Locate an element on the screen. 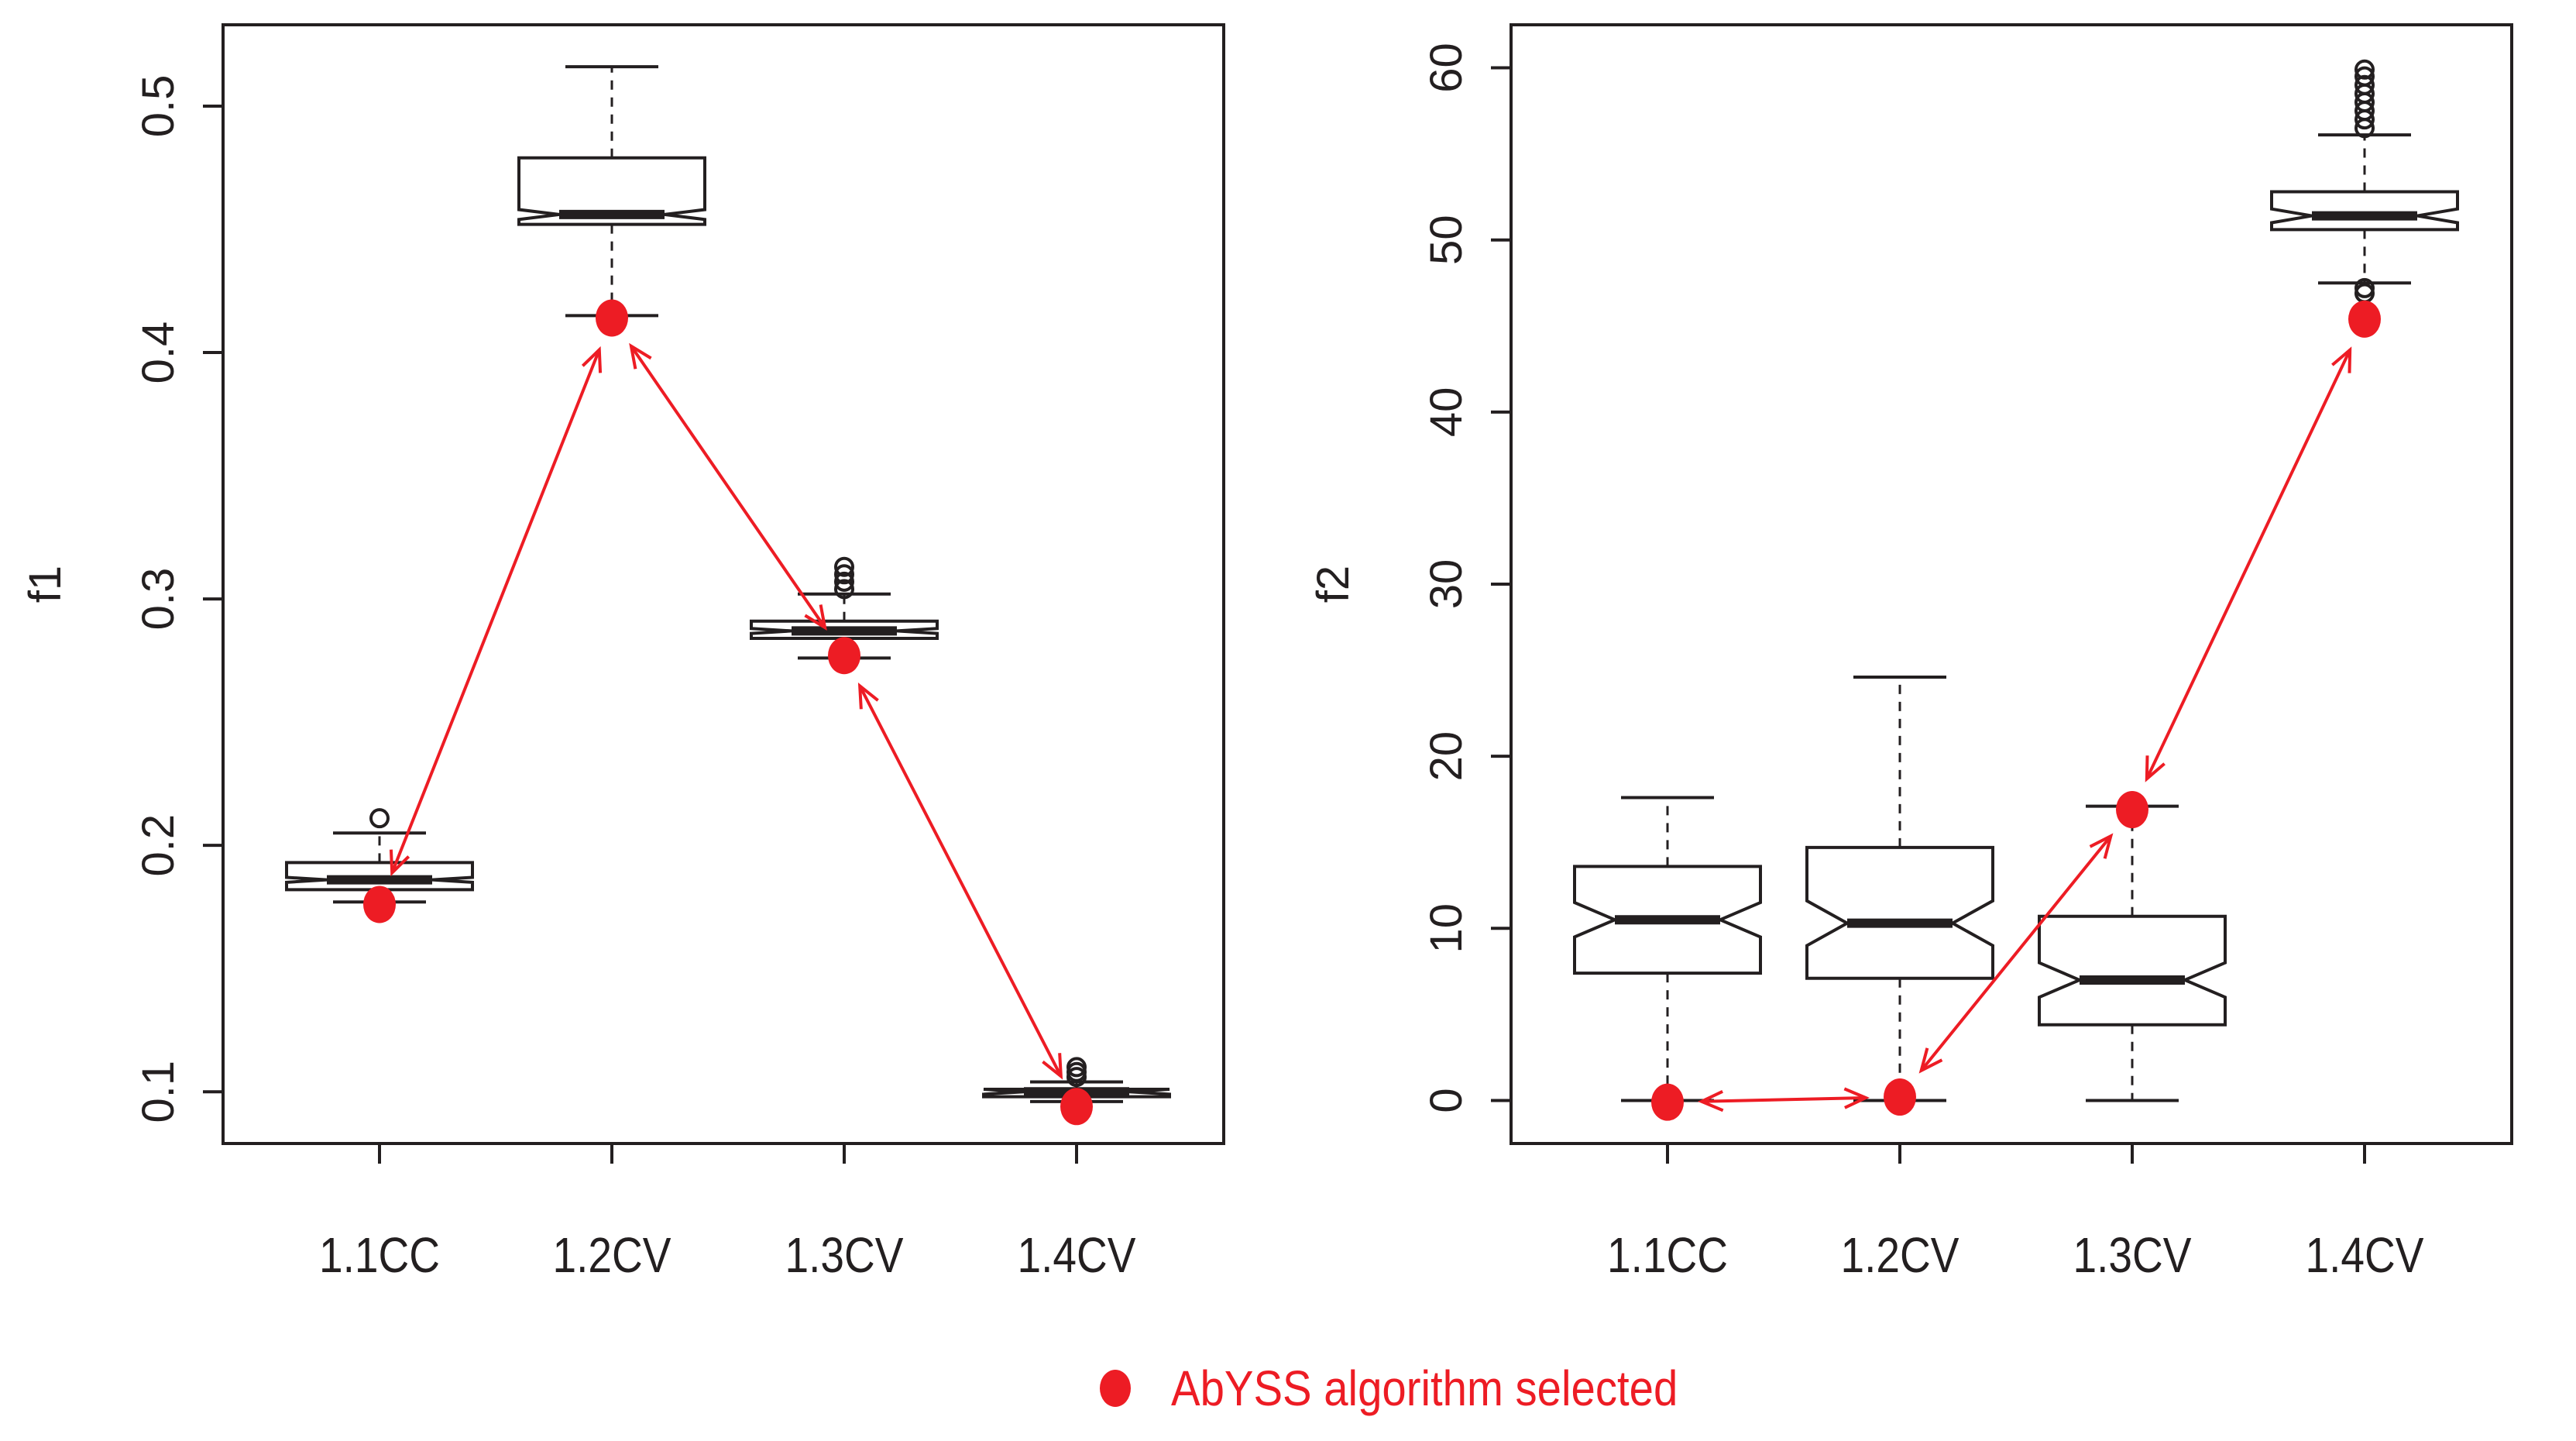 This screenshot has height=1441, width=2576. legend: AbYSS algorithm selected is located at coordinates (1423, 1388).